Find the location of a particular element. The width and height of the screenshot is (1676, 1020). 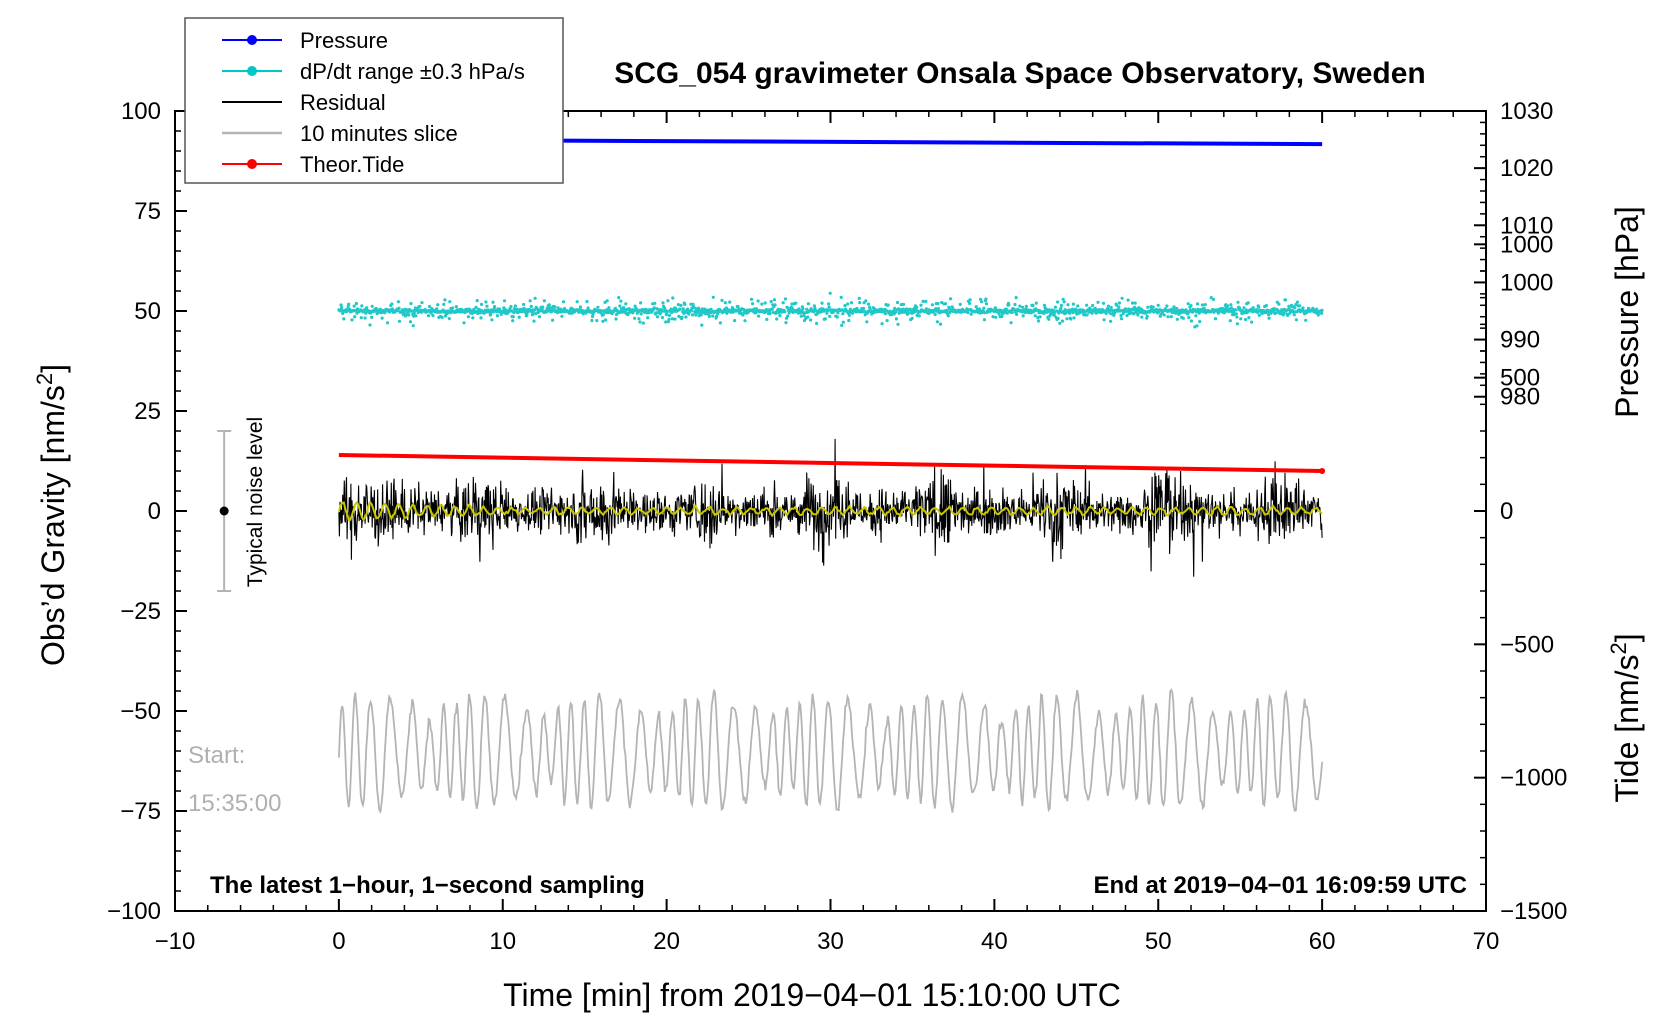

tide-axis-ticks: 1000 500 0 −500 −1000 −1500 is located at coordinates (1520, 578).